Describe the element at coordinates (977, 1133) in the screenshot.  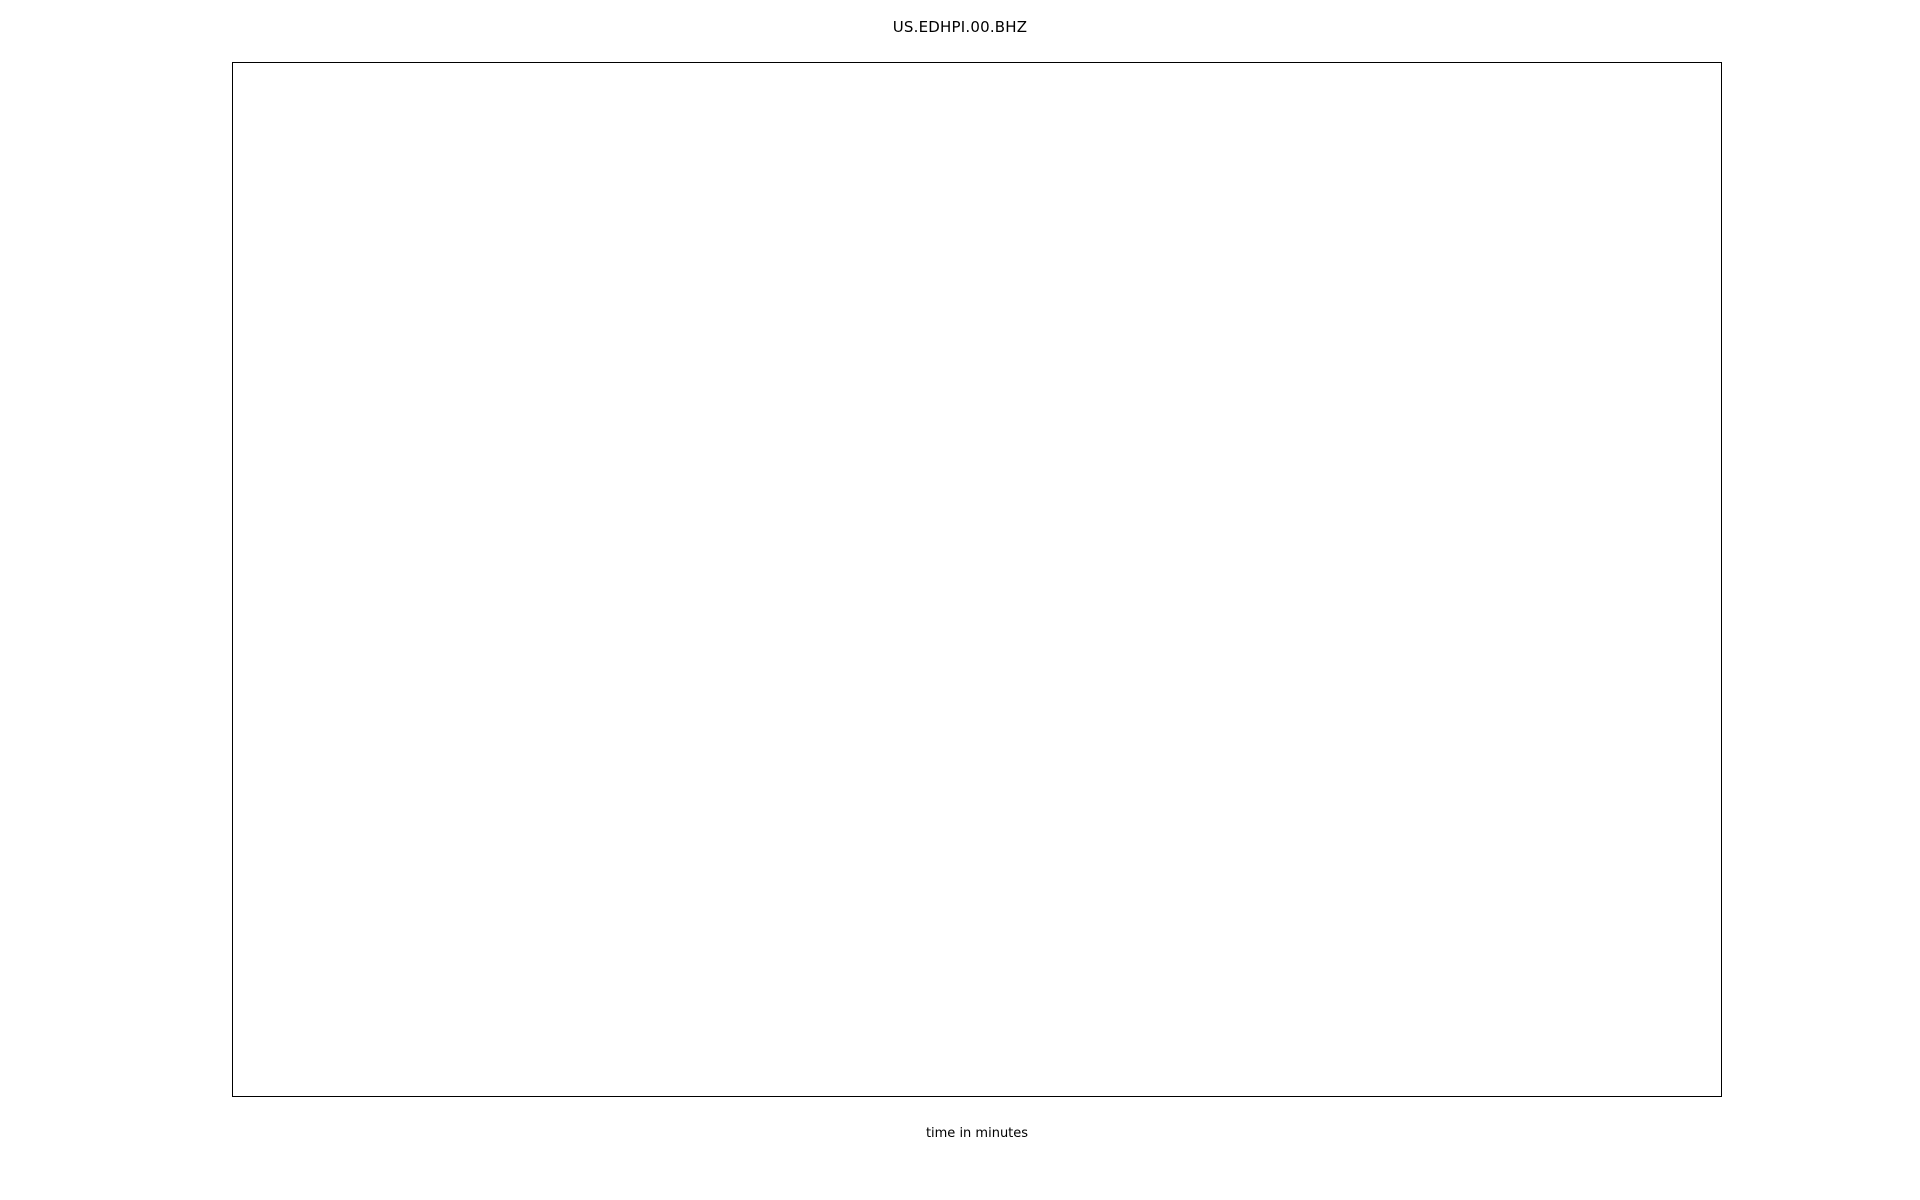
I see `x-axis-title: time in minutes` at that location.